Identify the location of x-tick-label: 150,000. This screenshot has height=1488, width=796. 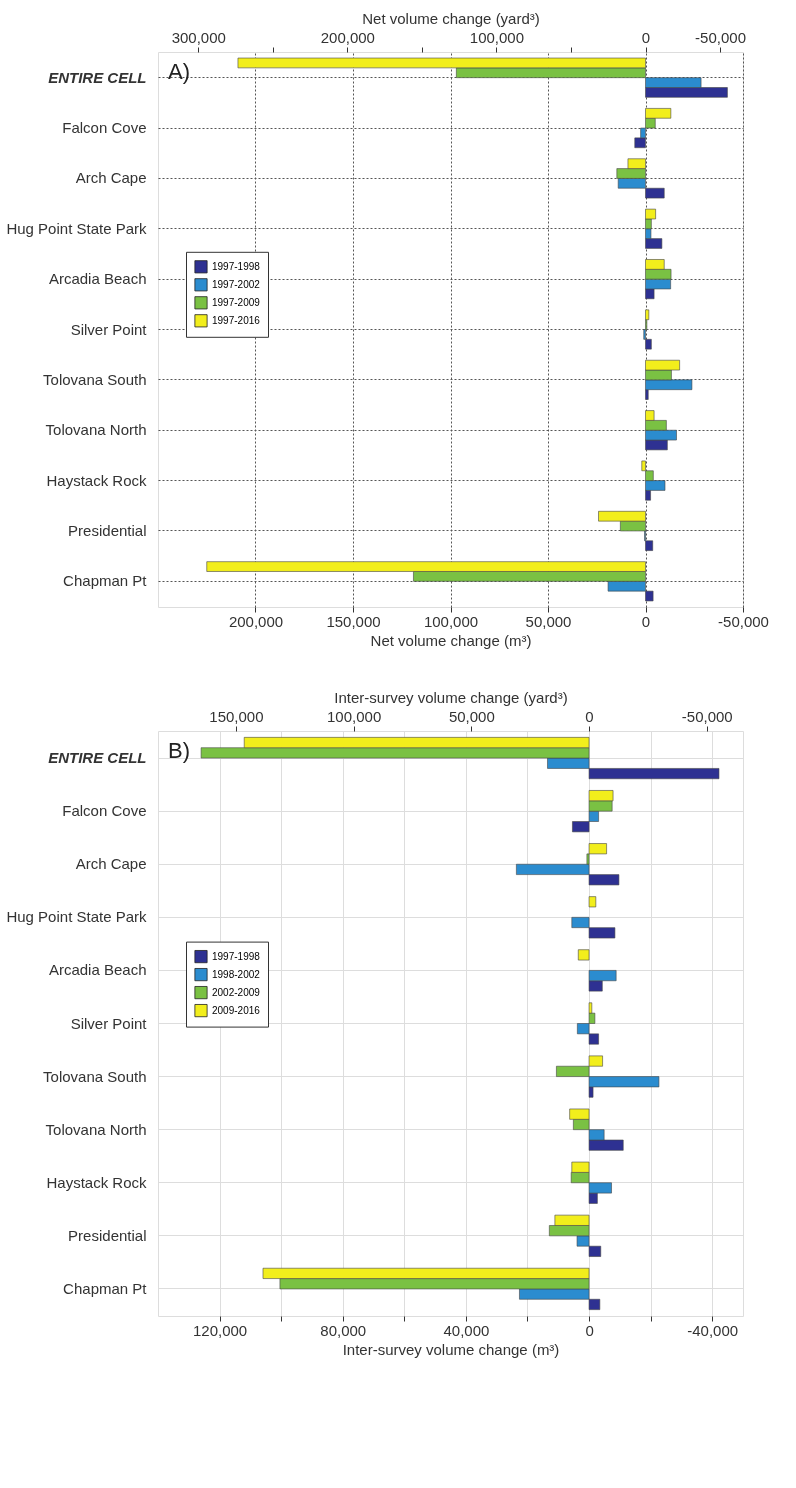
(353, 621).